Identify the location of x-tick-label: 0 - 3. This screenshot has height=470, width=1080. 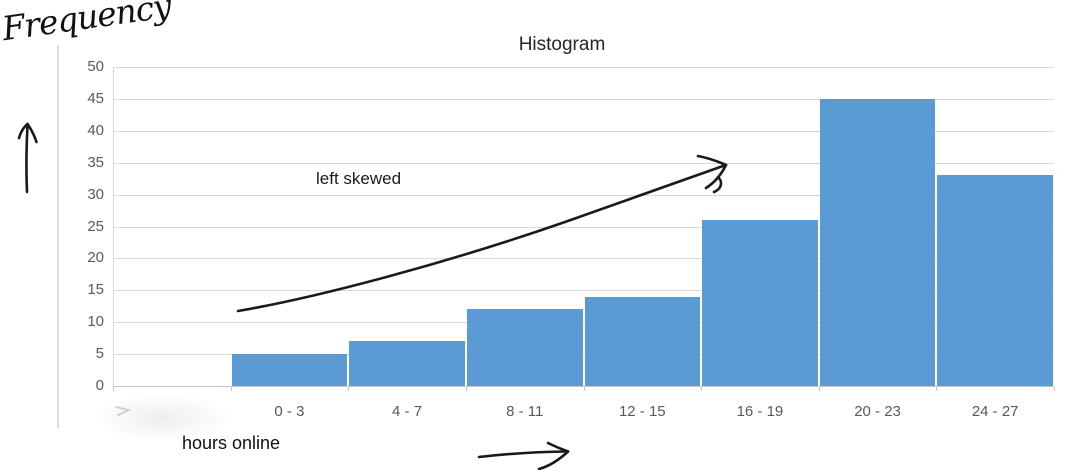
(289, 411).